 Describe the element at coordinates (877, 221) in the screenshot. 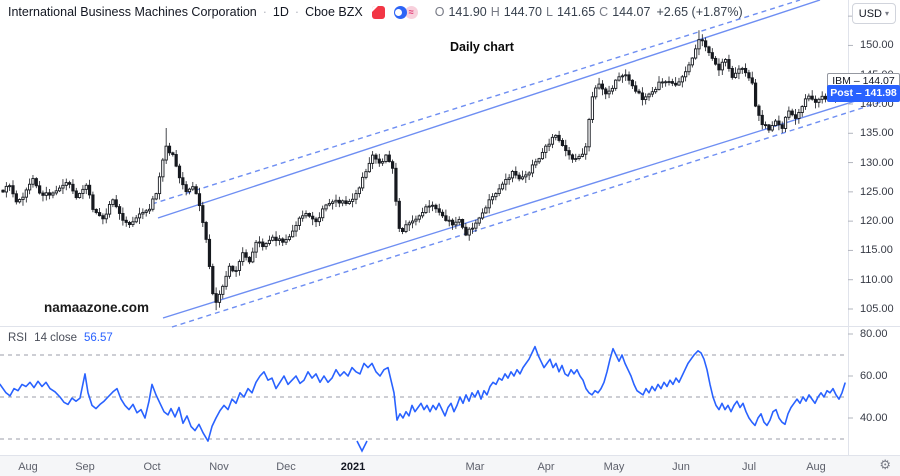

I see `price-label: 120.00` at that location.